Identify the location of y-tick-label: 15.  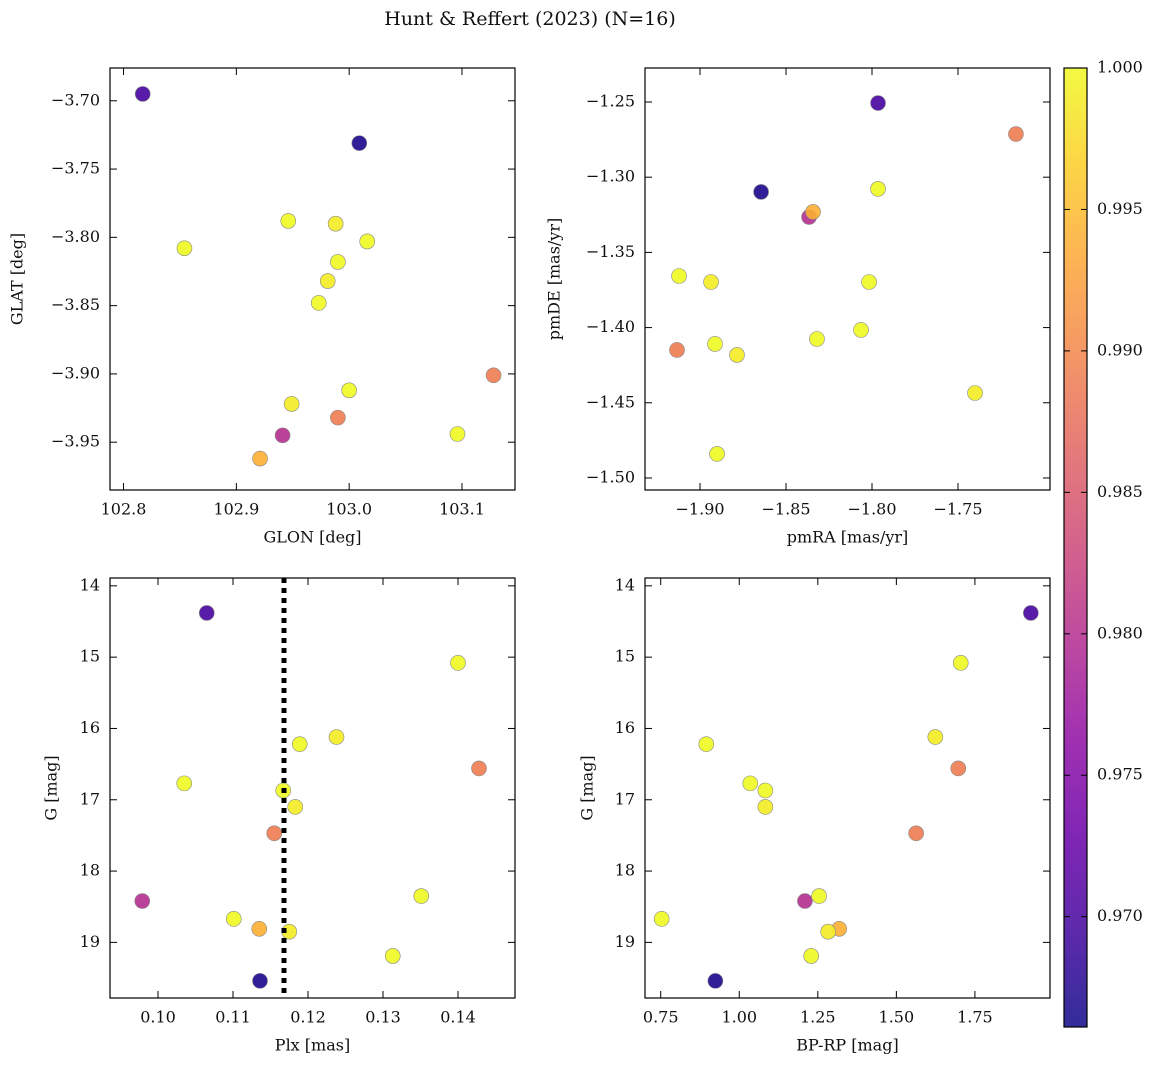
(625, 656).